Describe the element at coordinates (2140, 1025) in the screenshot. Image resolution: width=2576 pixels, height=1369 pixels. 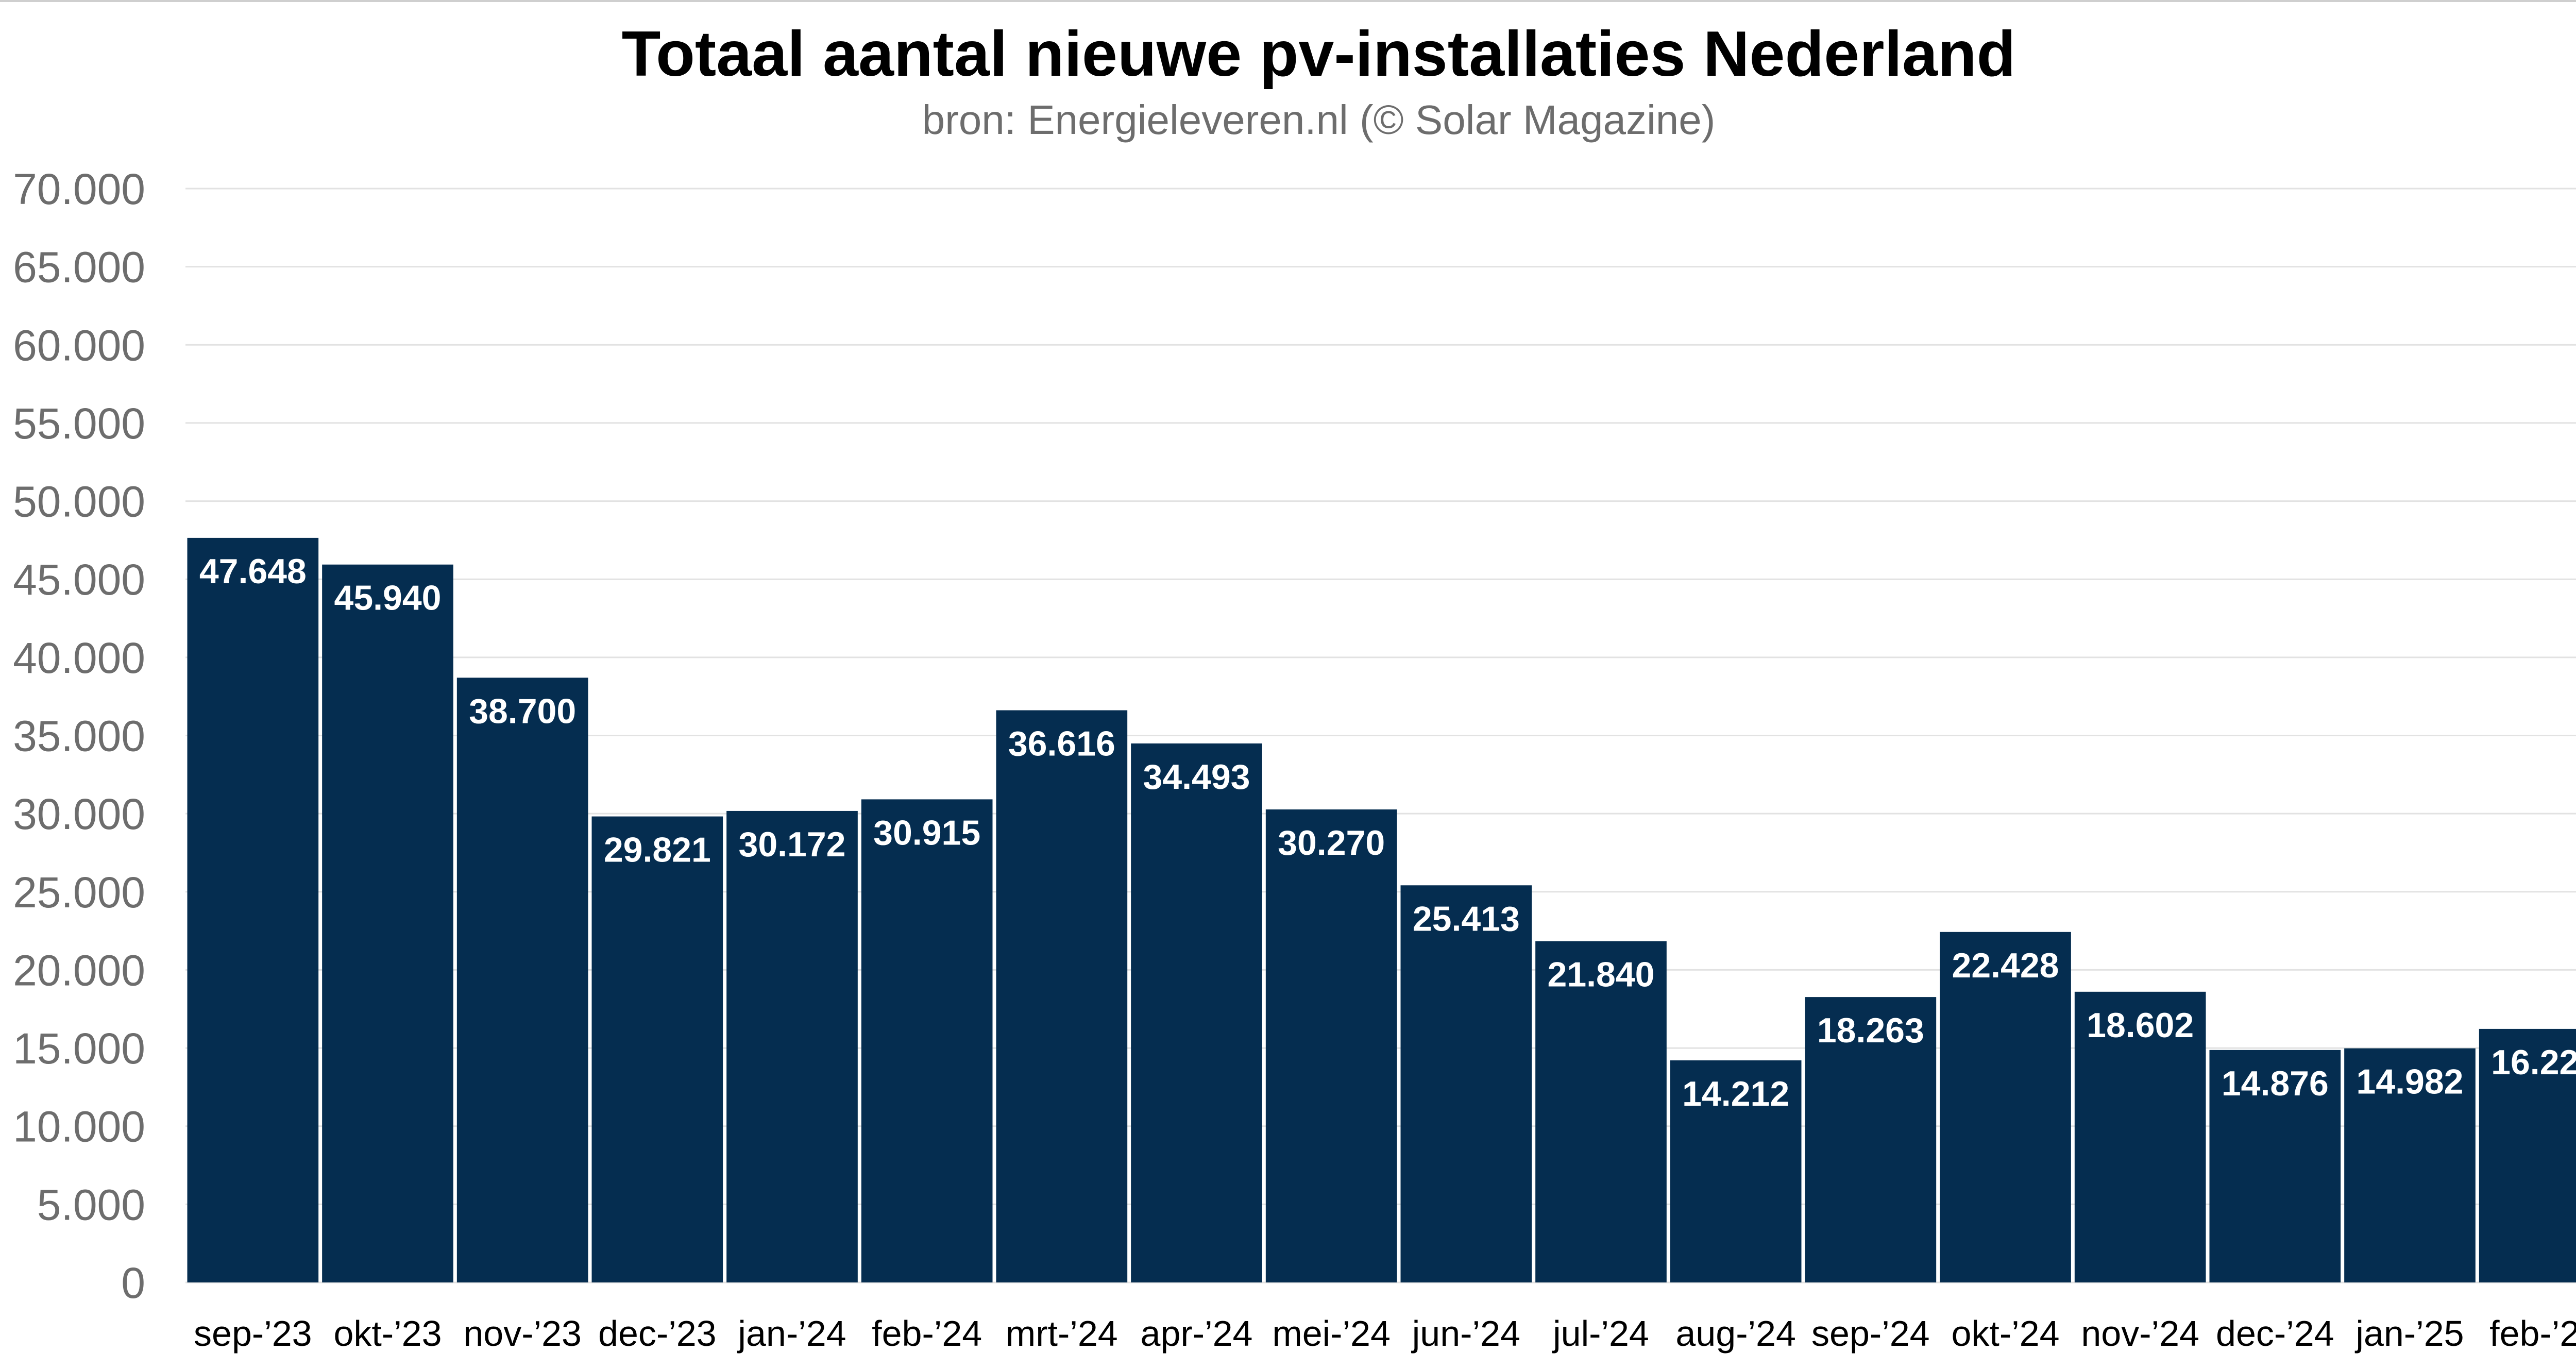
I see `bar-value-label: 18.602` at that location.